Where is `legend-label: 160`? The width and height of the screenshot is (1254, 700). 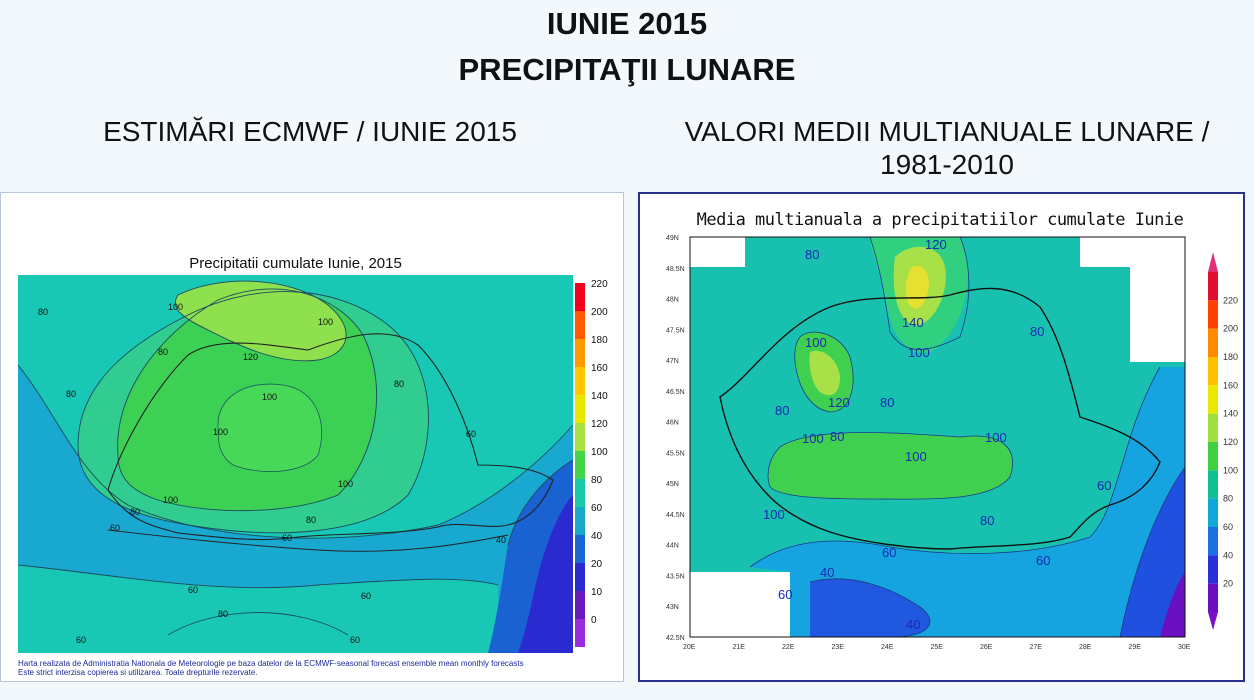 legend-label: 160 is located at coordinates (599, 368).